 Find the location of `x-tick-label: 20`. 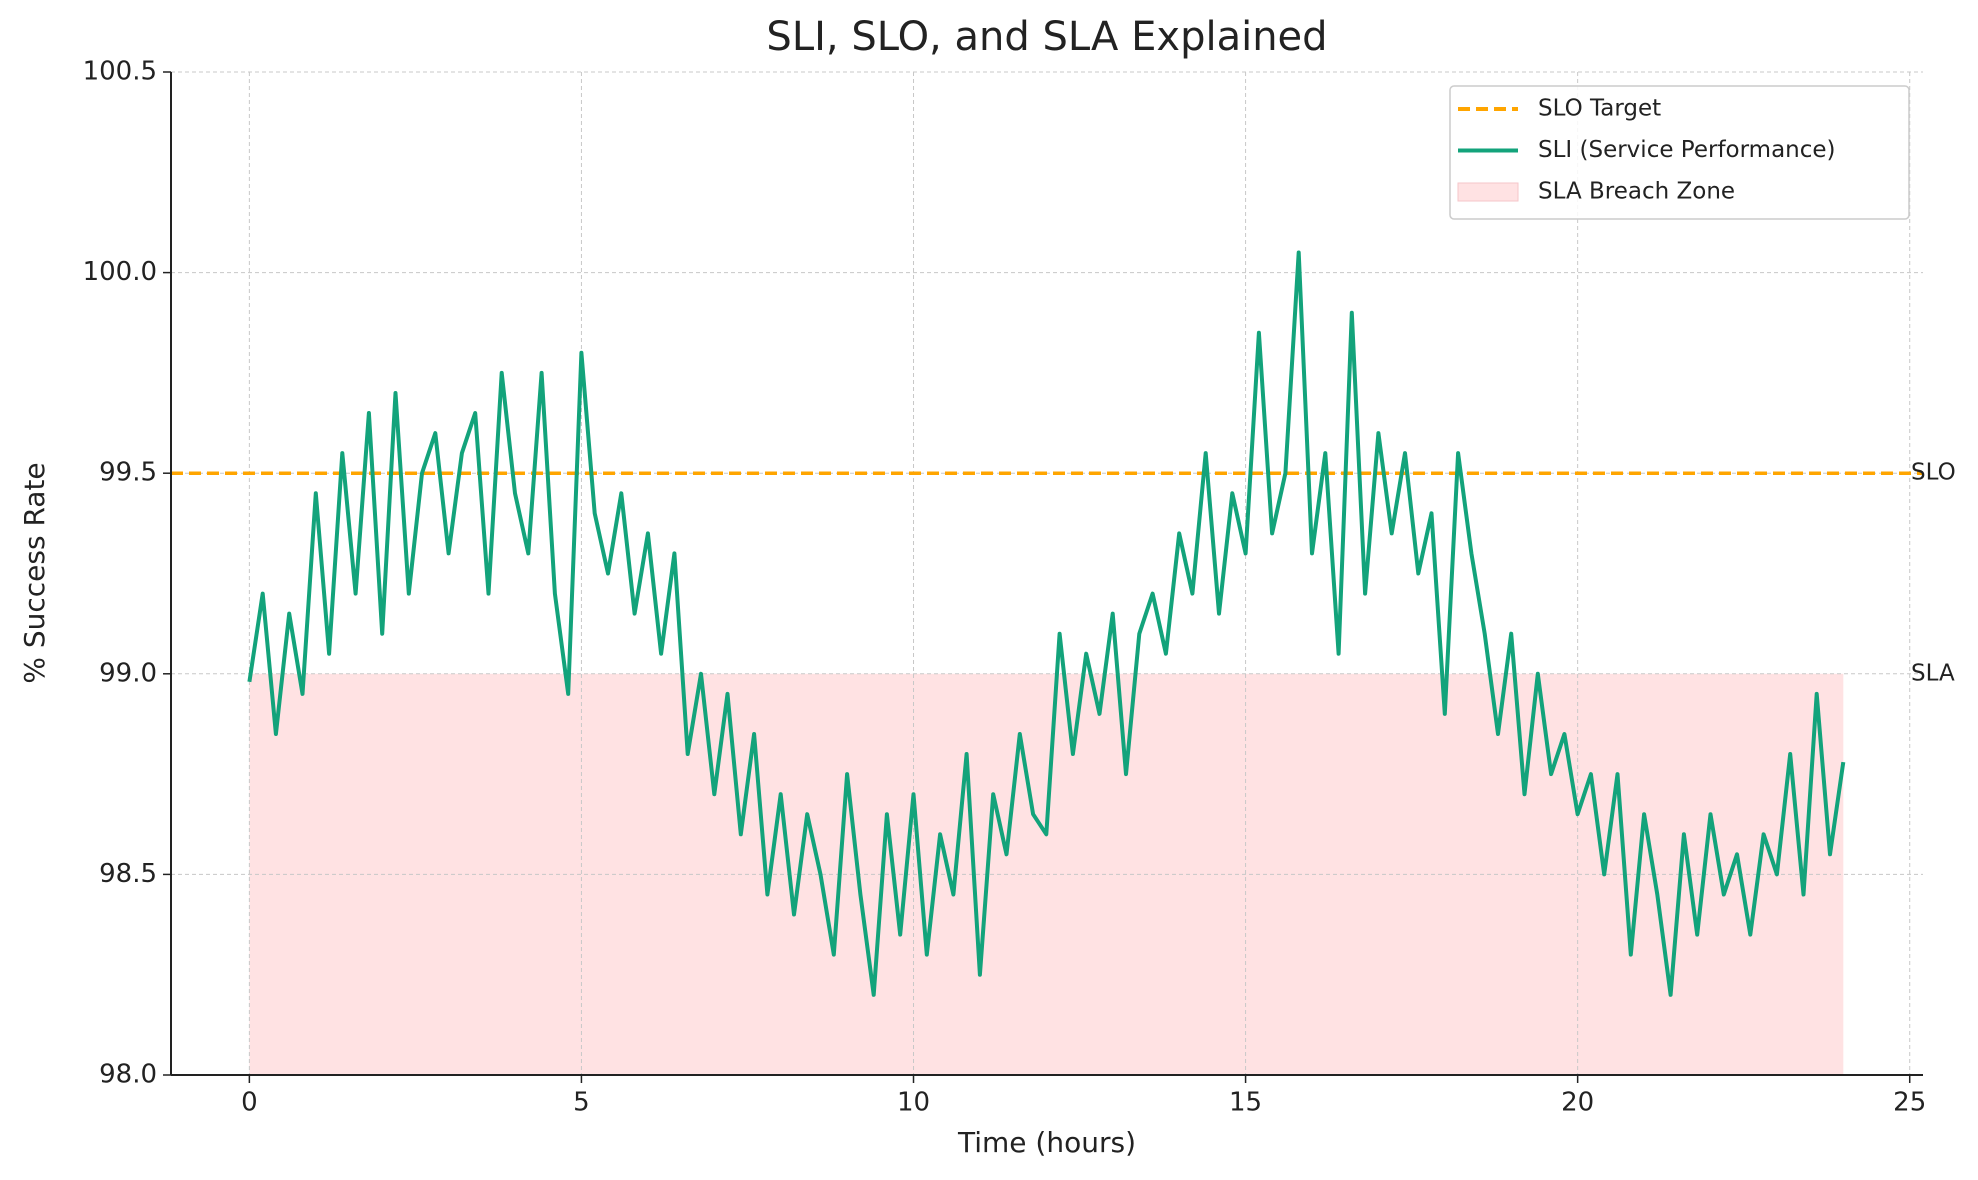

x-tick-label: 20 is located at coordinates (1577, 1103).